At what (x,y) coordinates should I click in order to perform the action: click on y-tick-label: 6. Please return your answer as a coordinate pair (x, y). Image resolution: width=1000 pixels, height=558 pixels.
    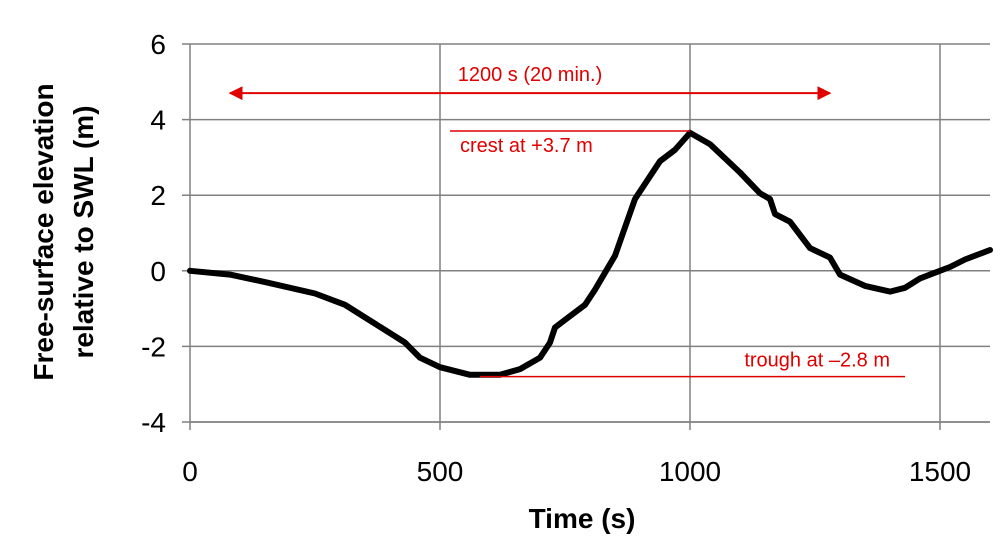
    Looking at the image, I should click on (158, 44).